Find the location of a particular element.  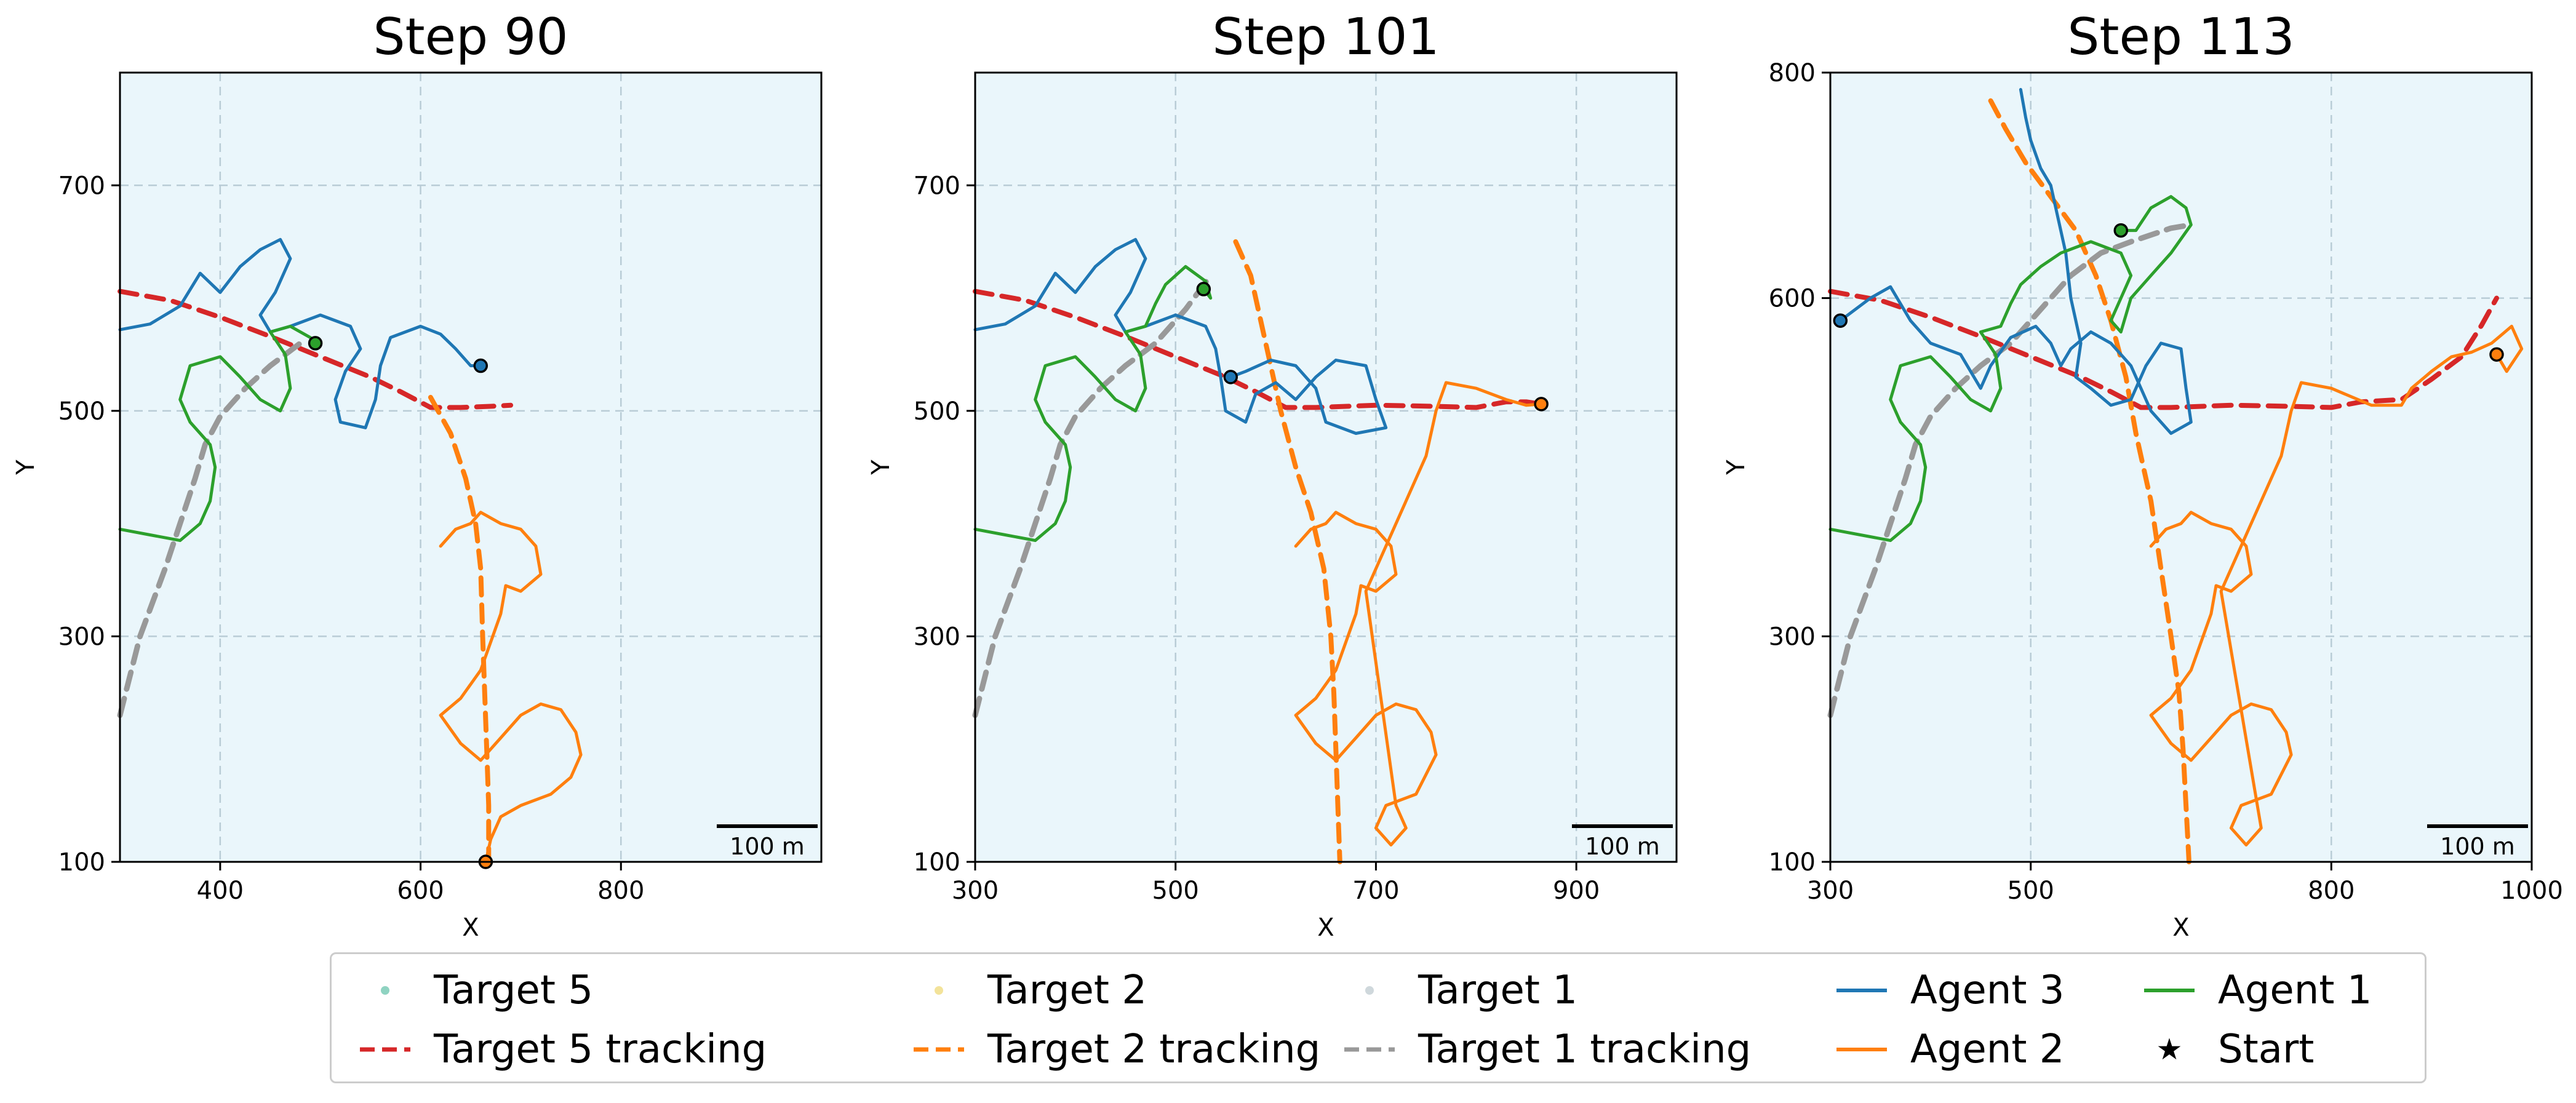

legend-item-target-5: Target 5 is located at coordinates (475, 990).